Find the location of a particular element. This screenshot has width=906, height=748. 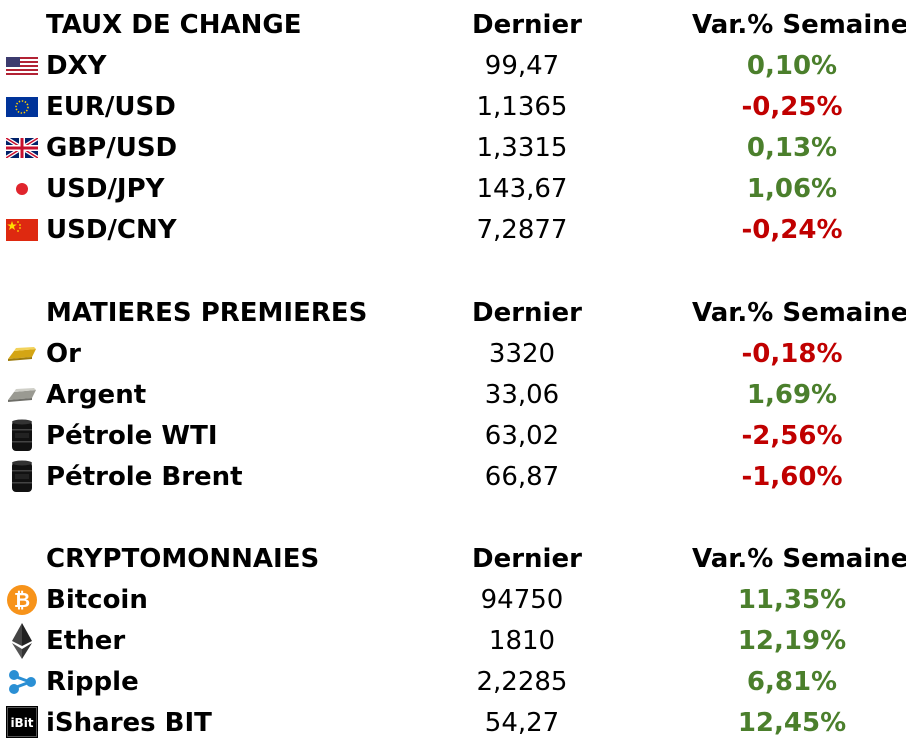

last-value: 143,67 is located at coordinates (522, 189).